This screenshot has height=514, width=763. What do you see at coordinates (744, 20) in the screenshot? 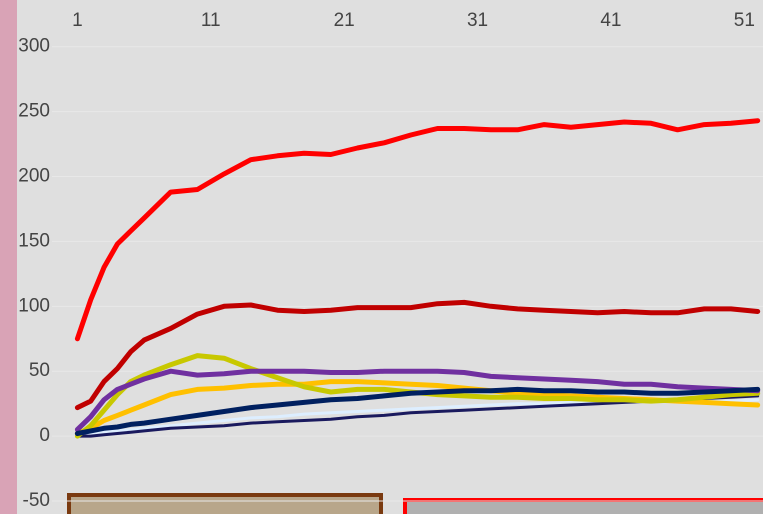
I see `x-tick-label: 51` at bounding box center [744, 20].